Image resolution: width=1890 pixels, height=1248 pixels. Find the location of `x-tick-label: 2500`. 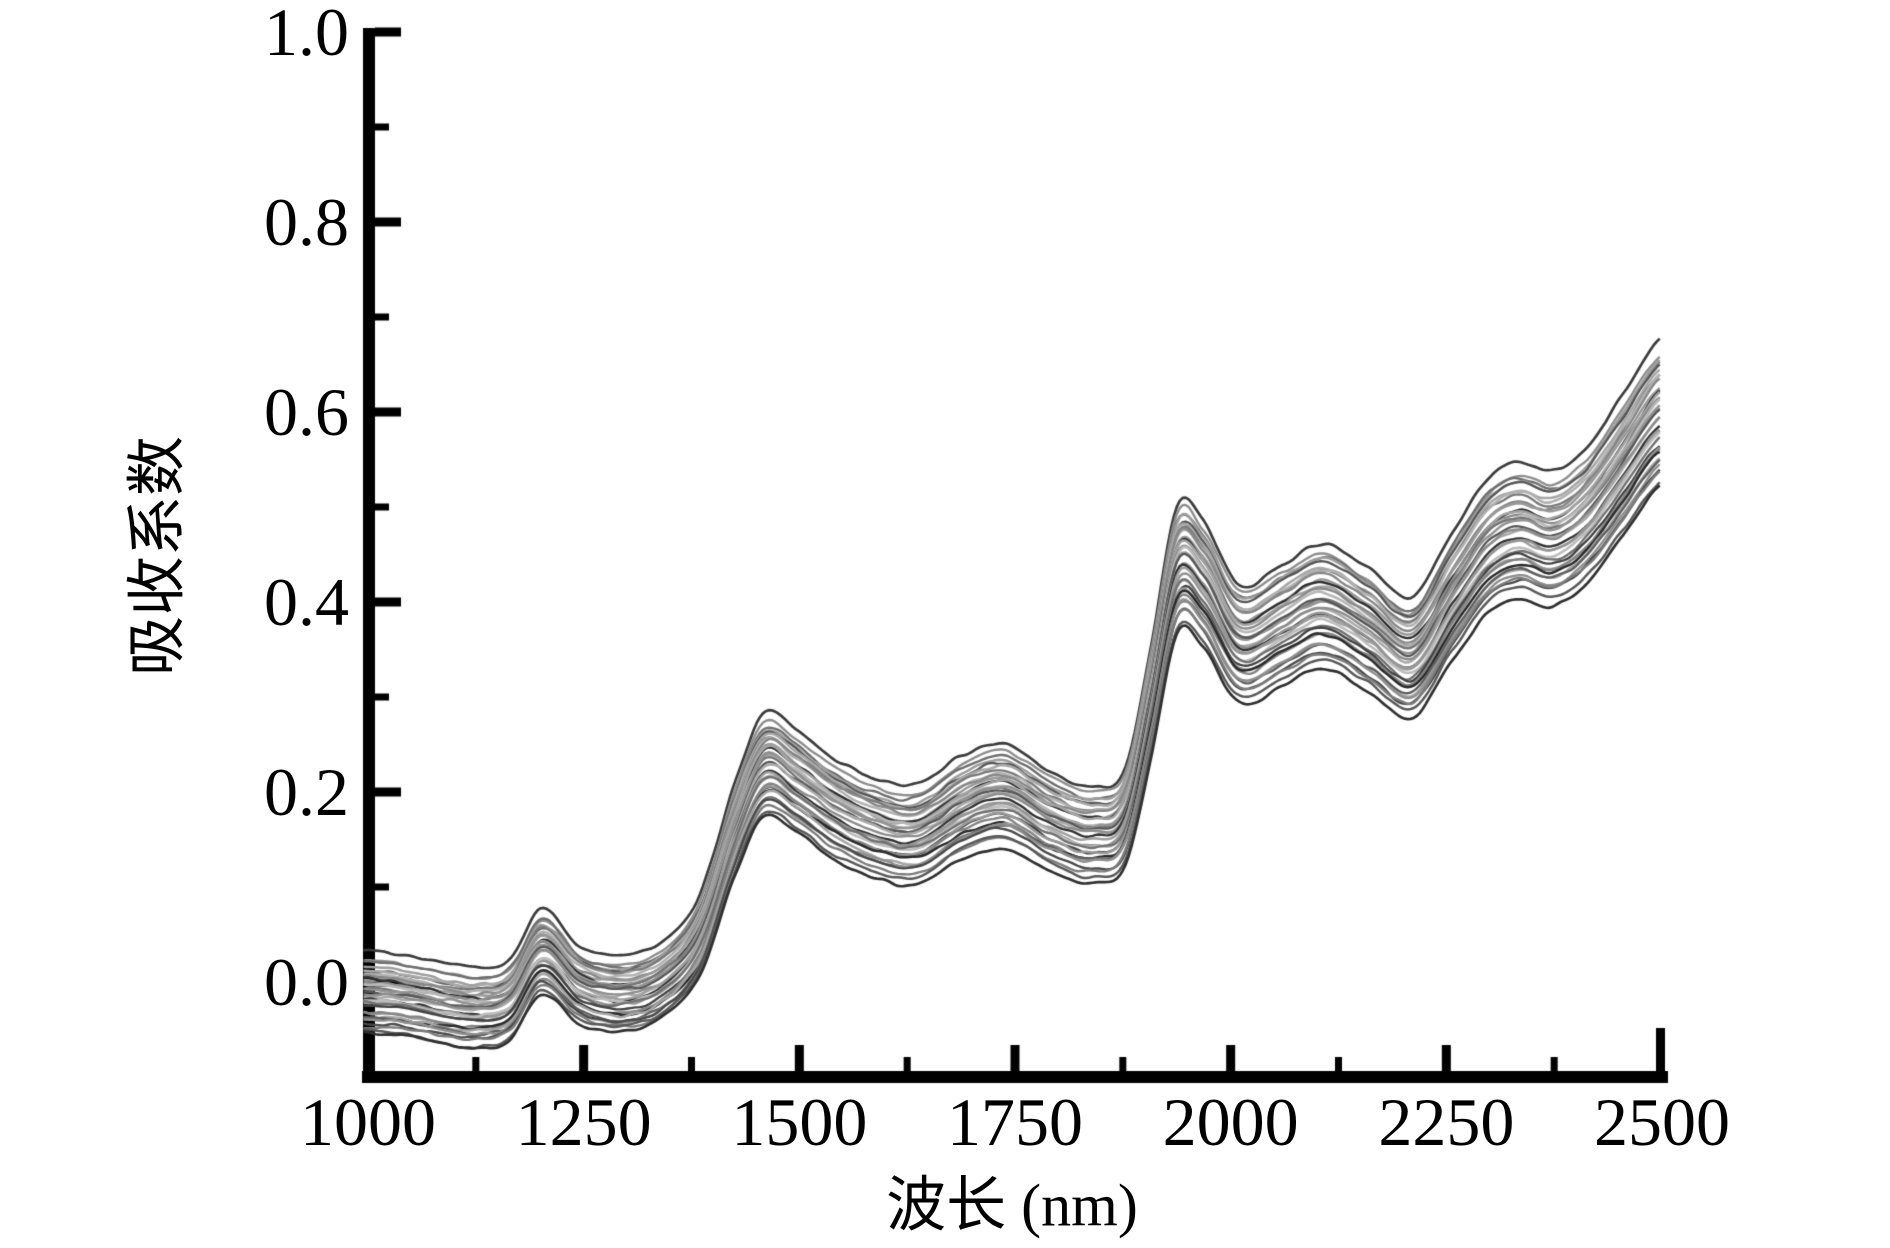

x-tick-label: 2500 is located at coordinates (1662, 1122).